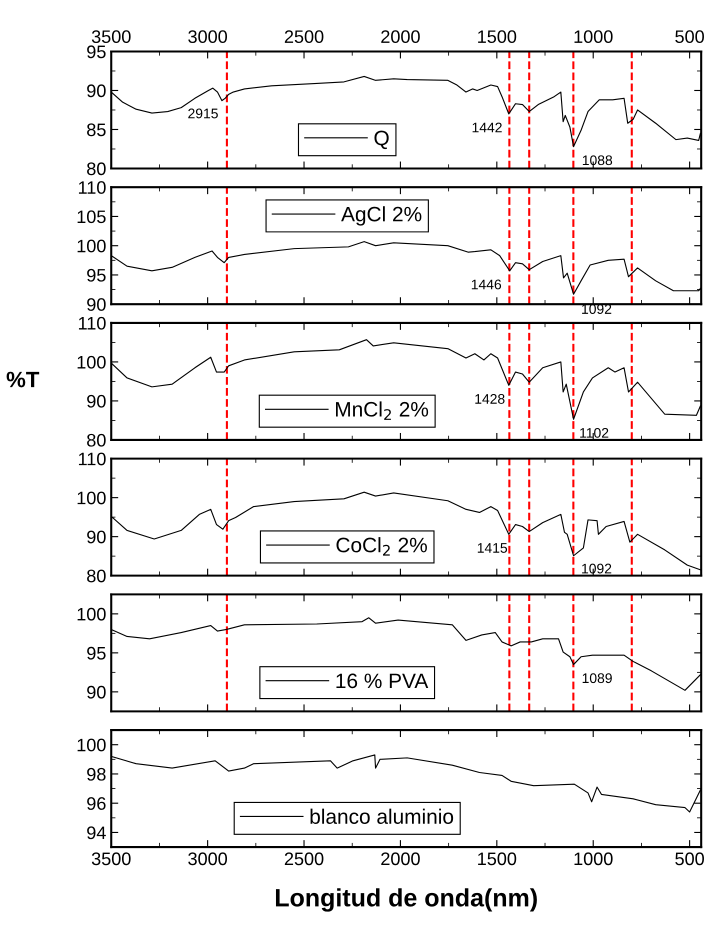 Image resolution: width=704 pixels, height=936 pixels. Describe the element at coordinates (493, 548) in the screenshot. I see `annotation: 1415` at that location.